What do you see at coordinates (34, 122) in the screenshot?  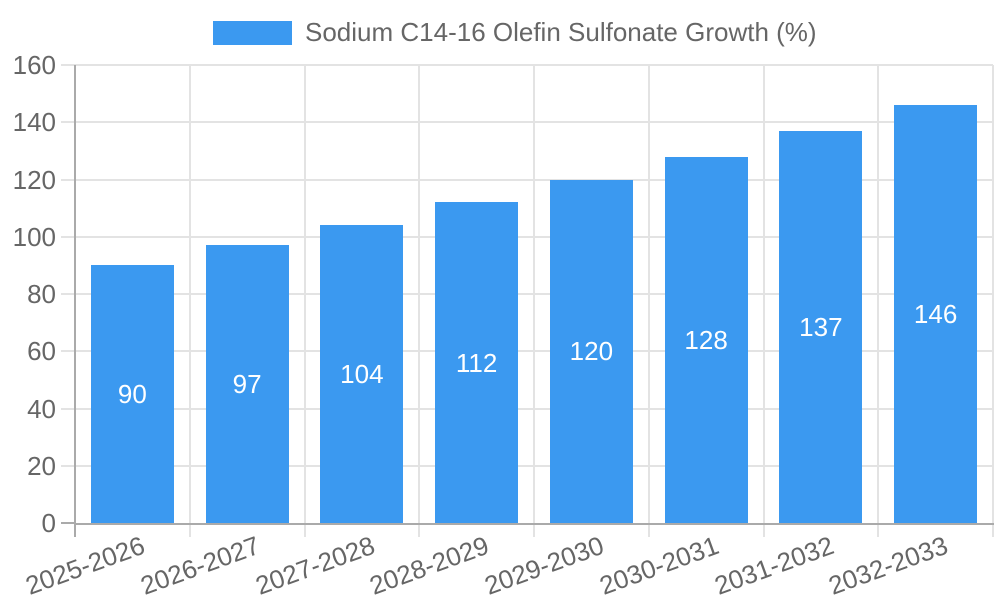 I see `y-axis-label: 140` at bounding box center [34, 122].